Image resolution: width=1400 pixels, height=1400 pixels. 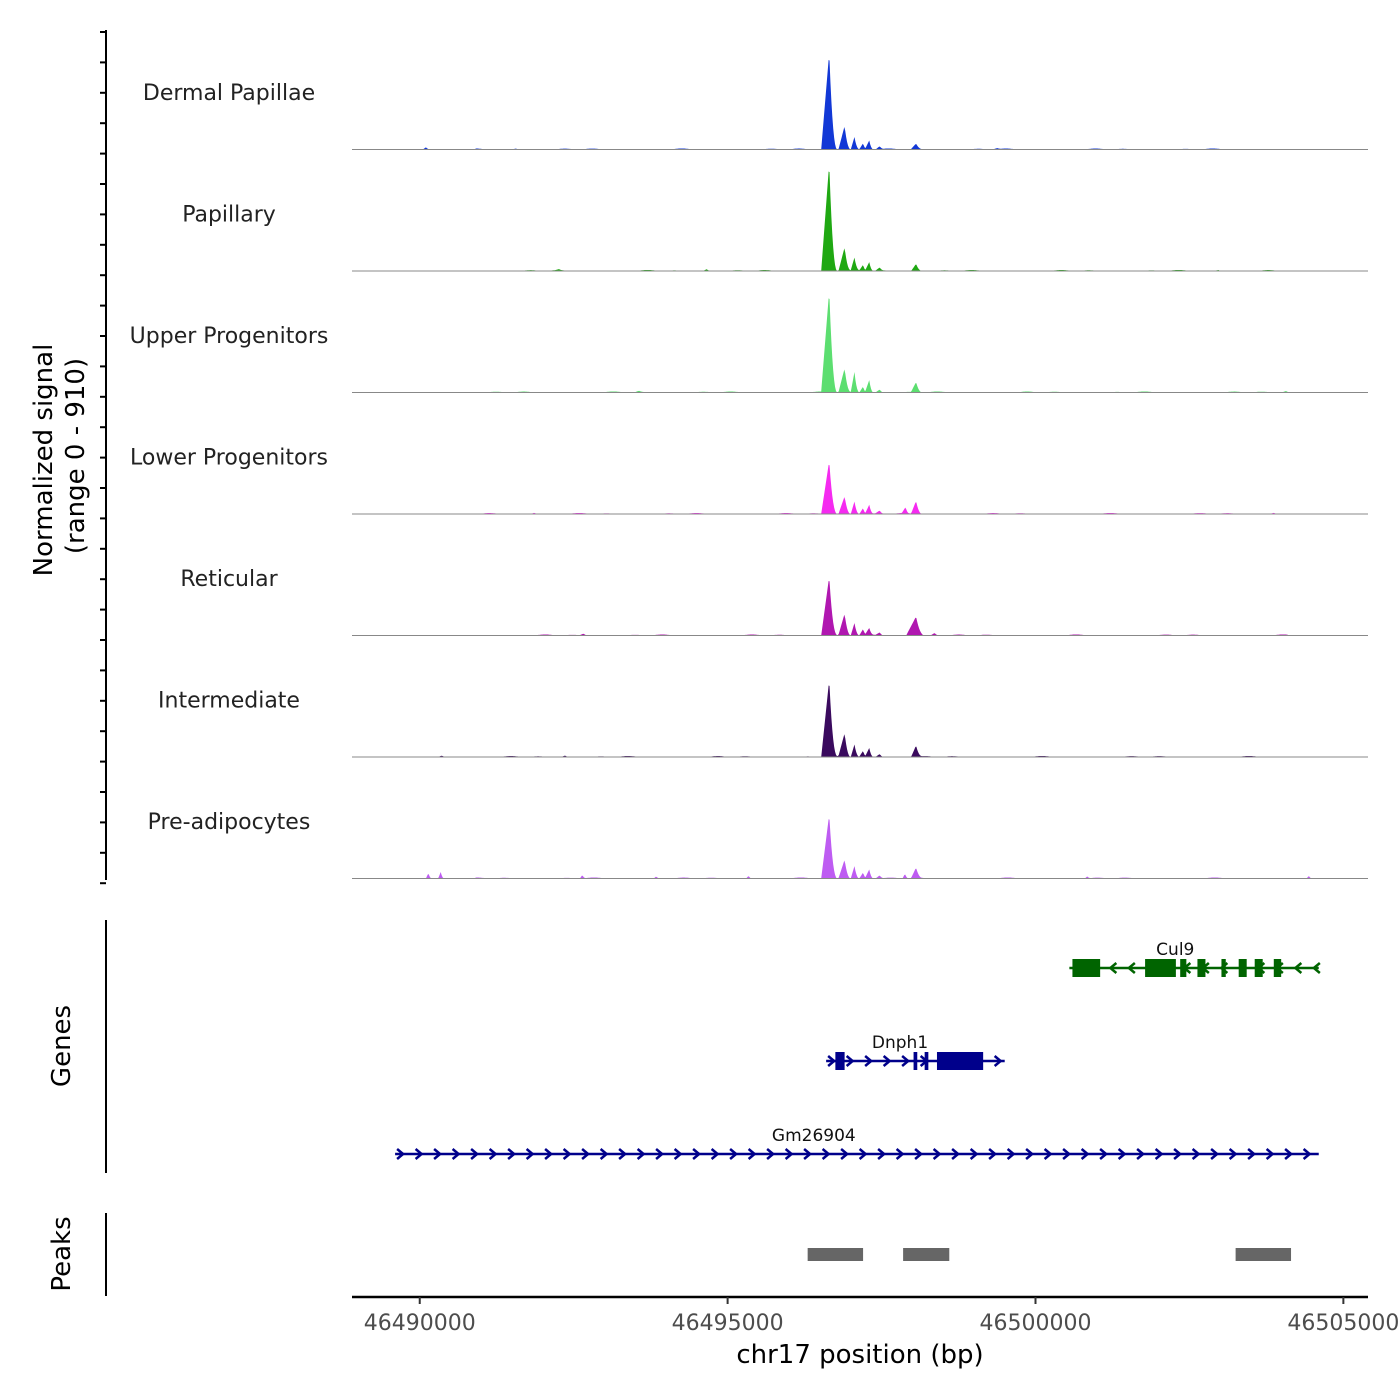 What do you see at coordinates (857, 1143) in the screenshot?
I see `gene-gm26904: Gm26904` at bounding box center [857, 1143].